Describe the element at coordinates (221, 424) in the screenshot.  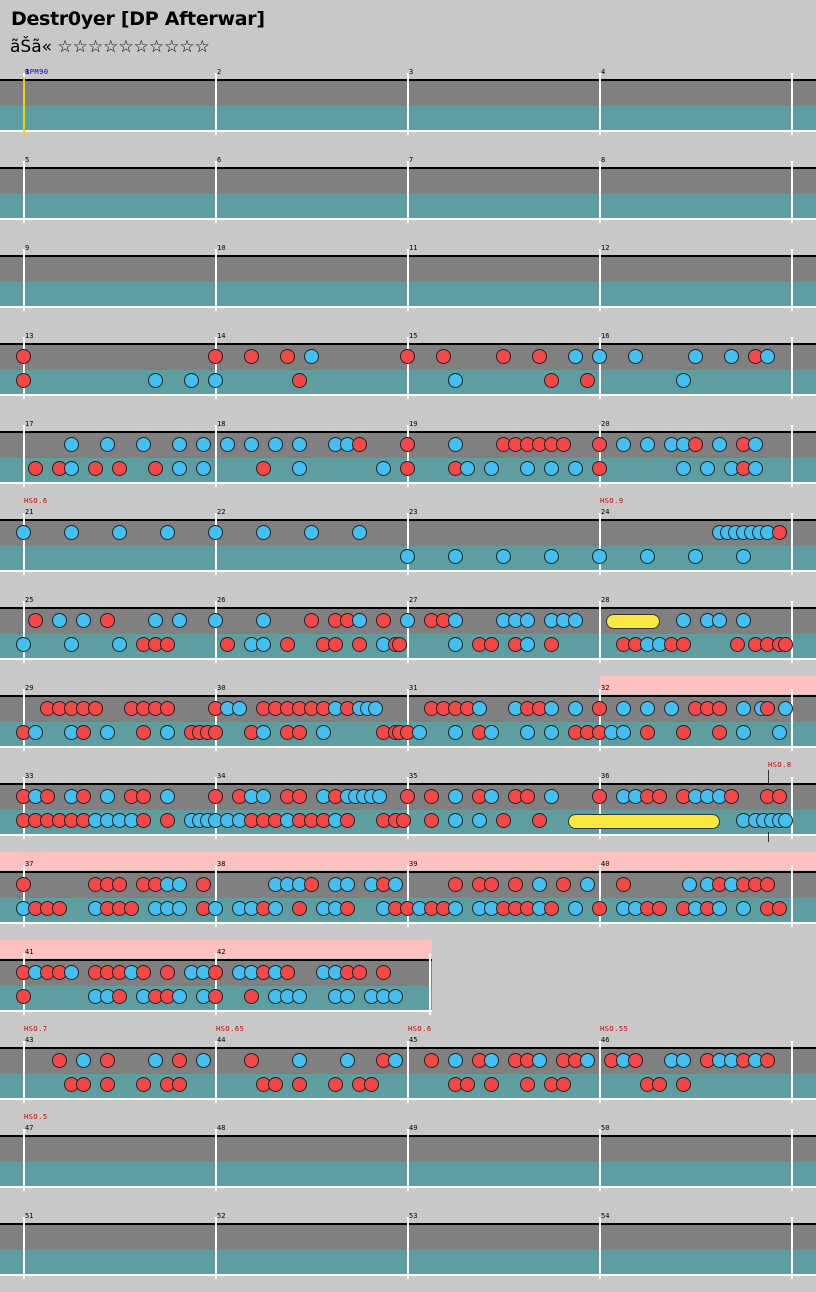
I see `measure-number: 18` at that location.